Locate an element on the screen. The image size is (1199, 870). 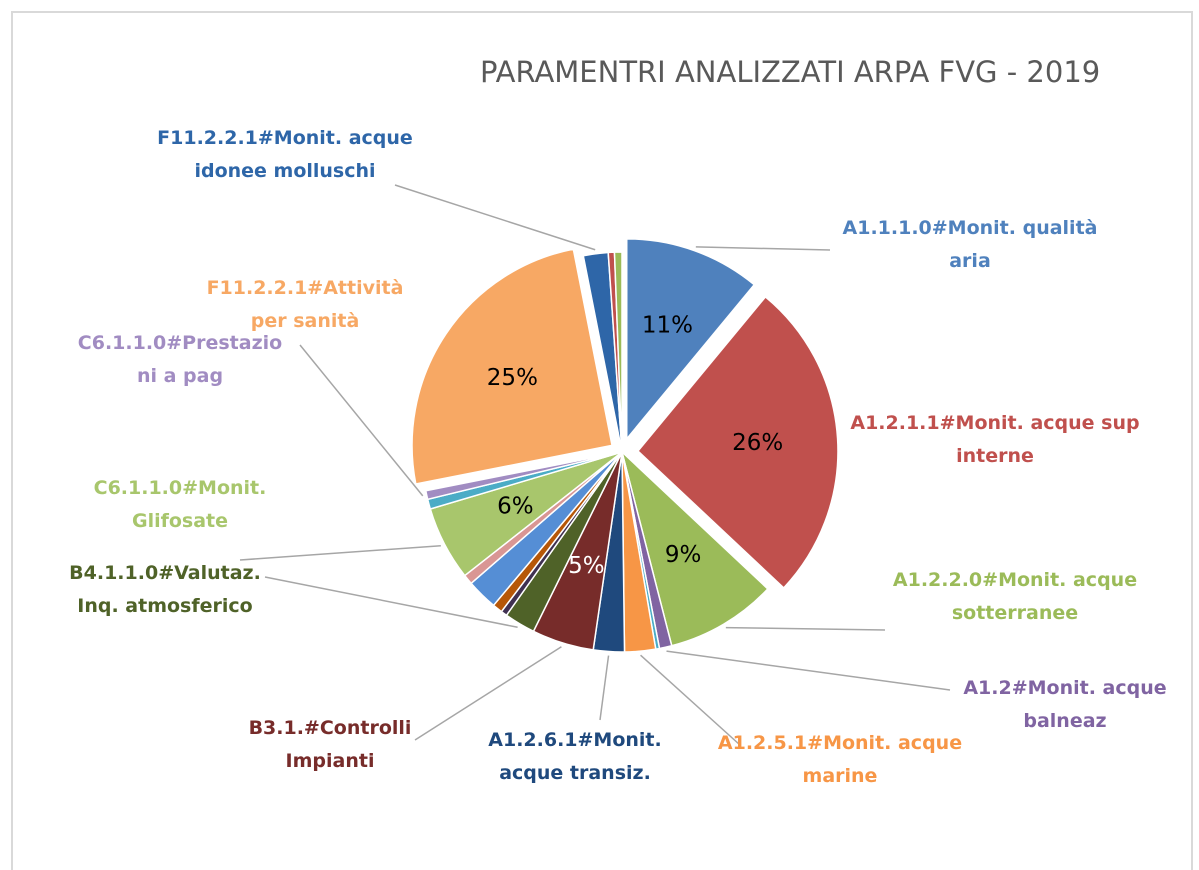
category-label: A1.2.6.1#Monit. acque transiz. is located at coordinates (575, 756).